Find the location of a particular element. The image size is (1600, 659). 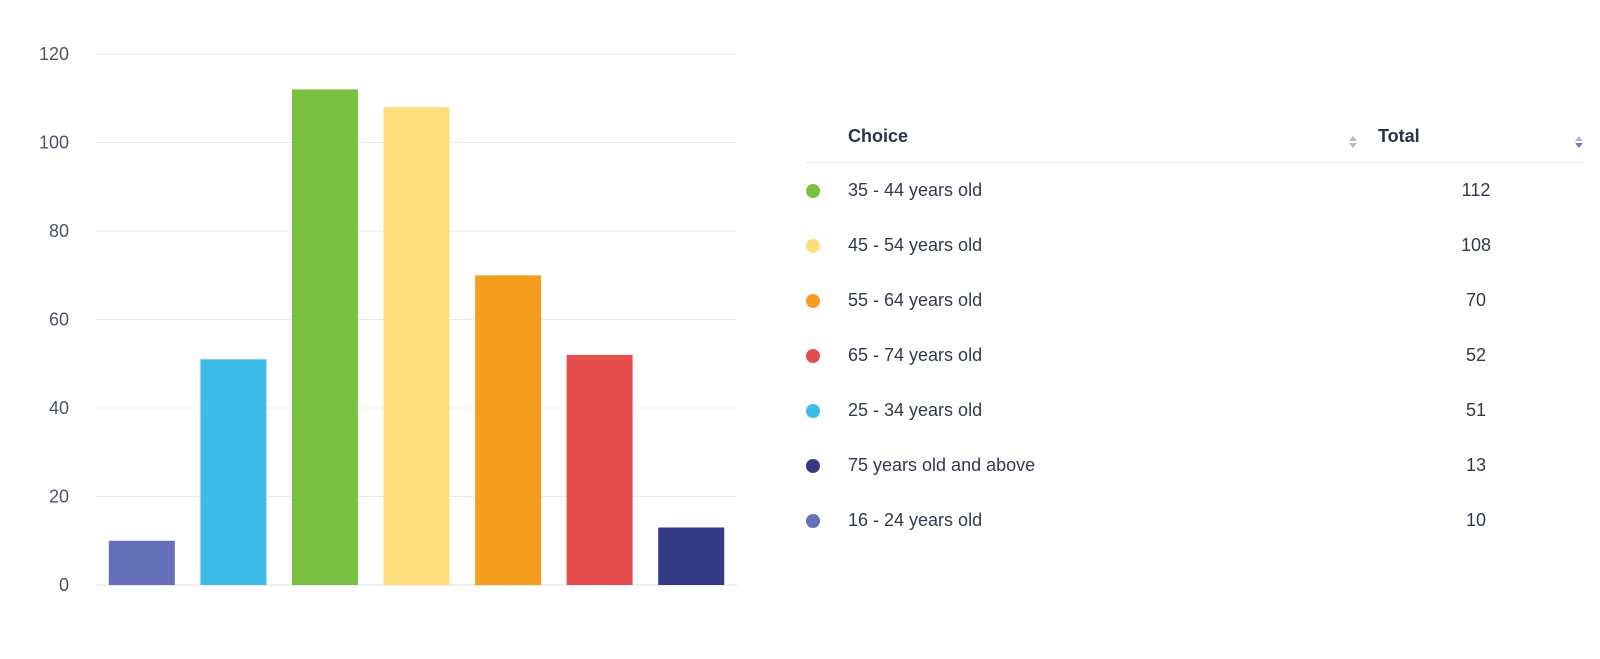

total-cell: 10 is located at coordinates (1476, 520).